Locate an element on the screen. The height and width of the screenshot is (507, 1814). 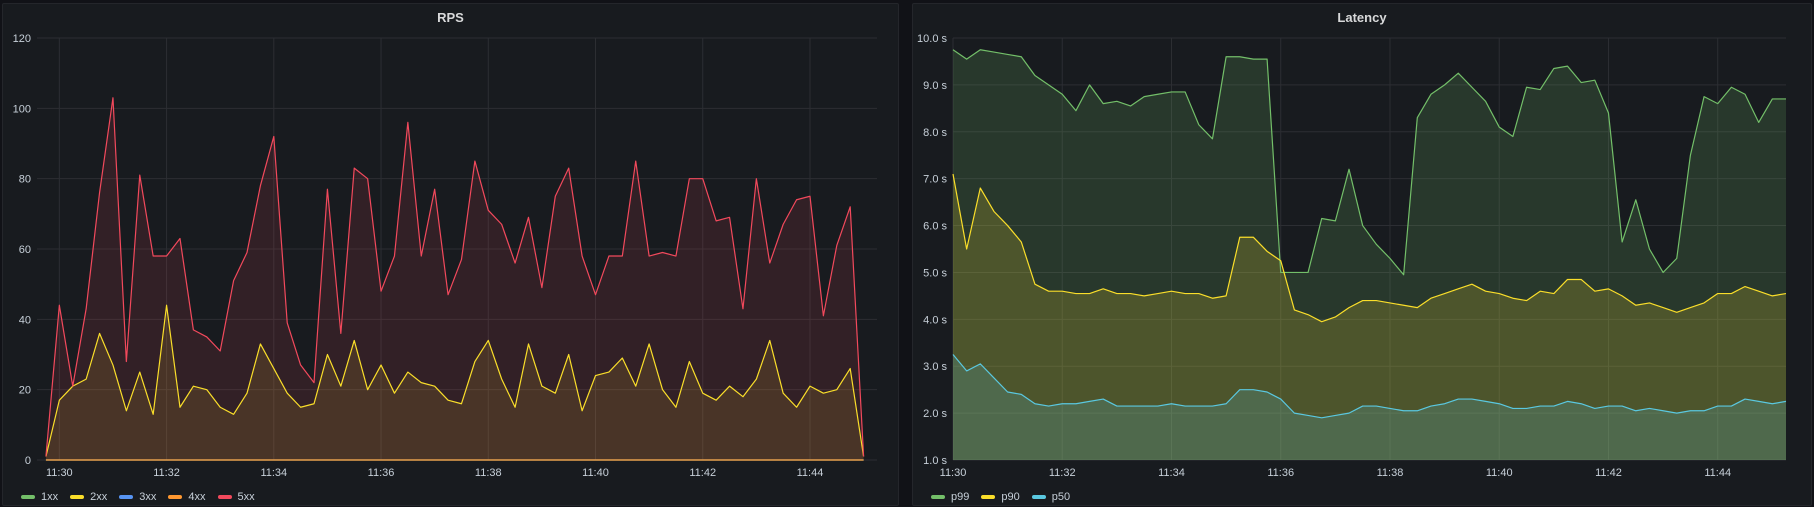
latency-x-tick-label: 11:34 is located at coordinates (1171, 473).